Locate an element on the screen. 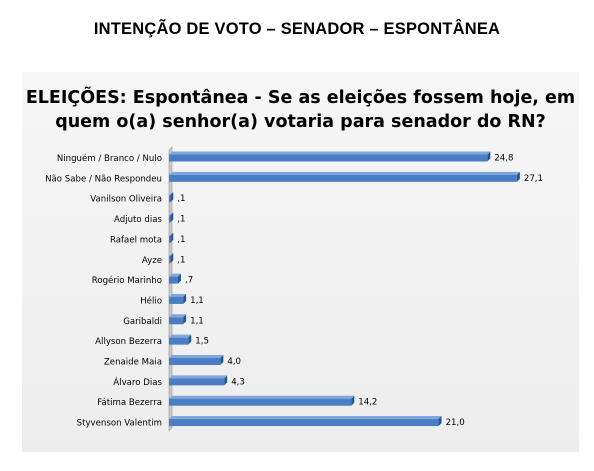 The image size is (594, 471). value-label: 27,1 is located at coordinates (533, 179).